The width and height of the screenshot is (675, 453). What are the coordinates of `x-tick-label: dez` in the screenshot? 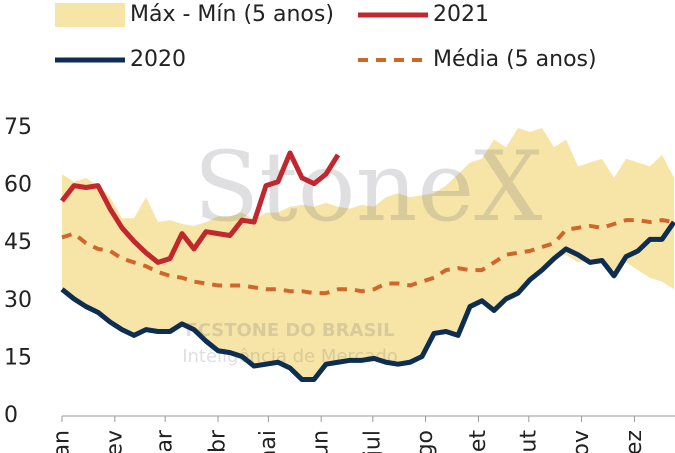 It's located at (634, 441).